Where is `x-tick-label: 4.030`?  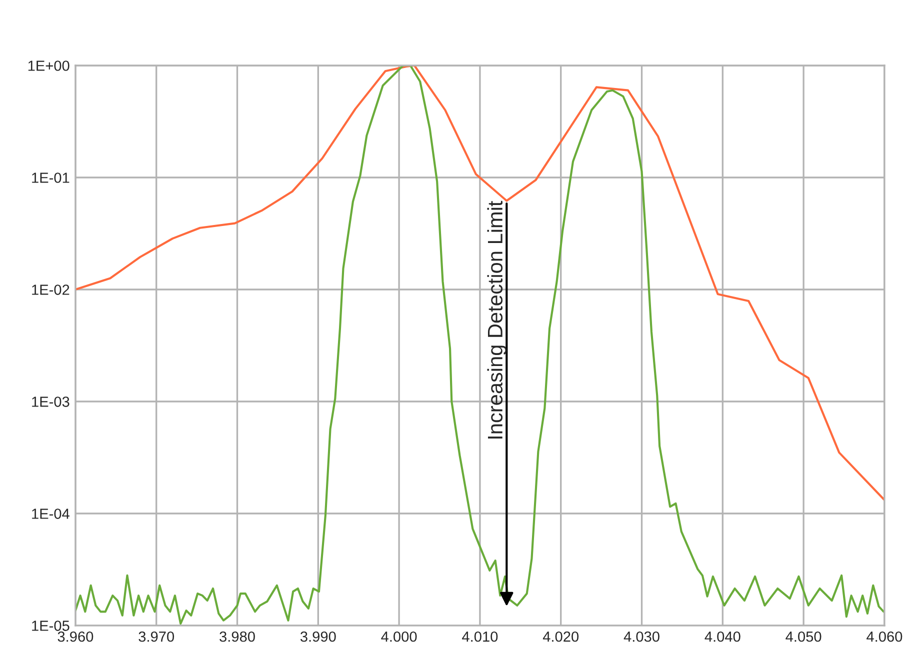 x-tick-label: 4.030 is located at coordinates (642, 636).